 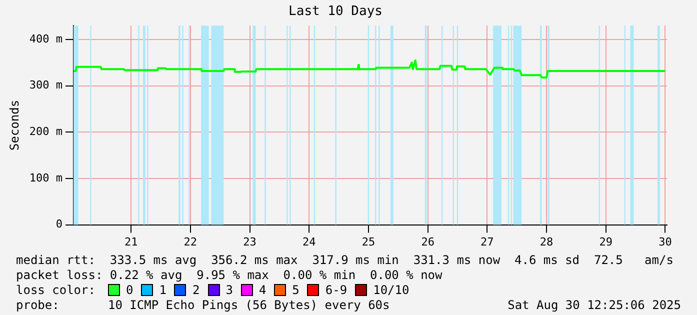 I want to click on y-tick-label: 300 m, so click(x=46, y=85).